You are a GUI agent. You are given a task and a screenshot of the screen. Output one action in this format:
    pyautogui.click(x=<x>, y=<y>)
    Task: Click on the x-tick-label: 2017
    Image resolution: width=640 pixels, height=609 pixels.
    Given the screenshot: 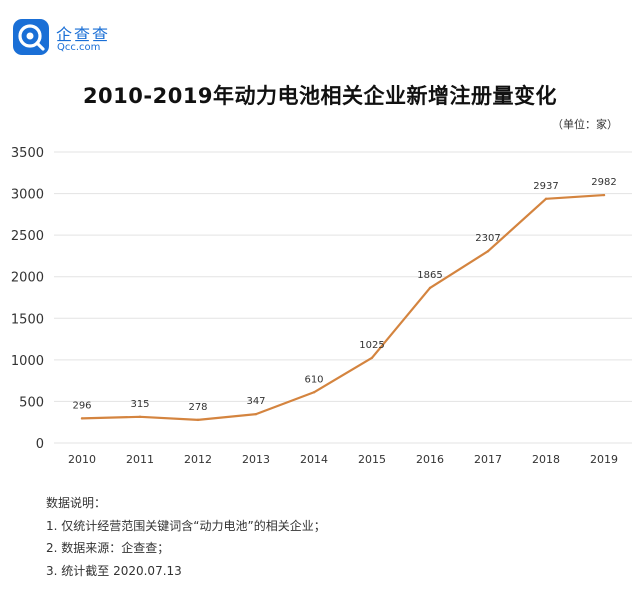 What is the action you would take?
    pyautogui.click(x=488, y=459)
    